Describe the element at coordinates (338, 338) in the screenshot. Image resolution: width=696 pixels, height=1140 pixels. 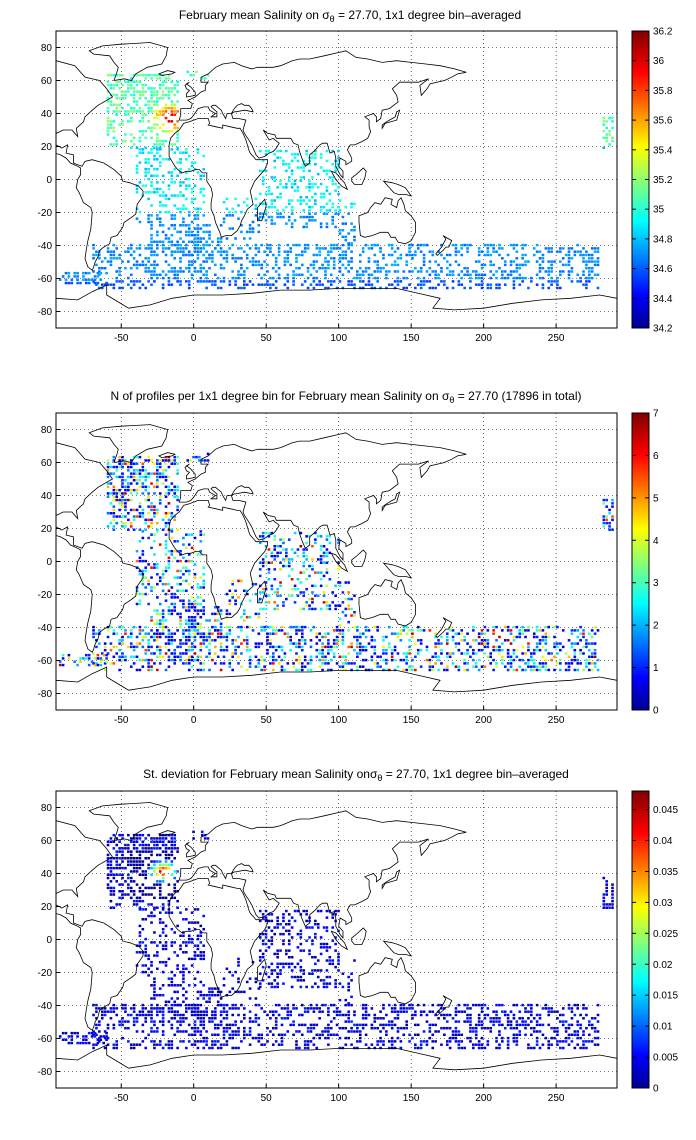
I see `x-tick-label: 100` at that location.